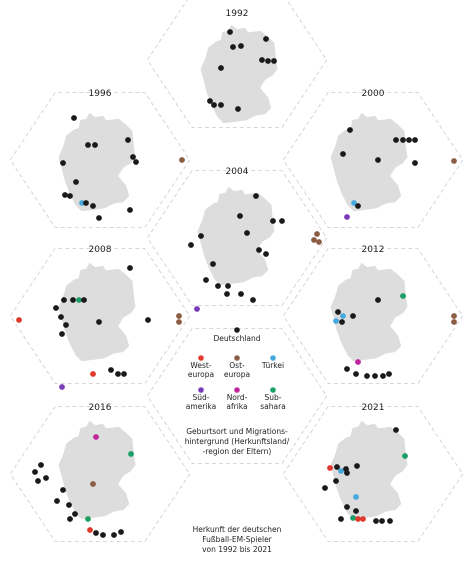 This screenshot has width=474, height=563. What do you see at coordinates (354, 203) in the screenshot?
I see `player-dot-2000-tuerkei` at bounding box center [354, 203].